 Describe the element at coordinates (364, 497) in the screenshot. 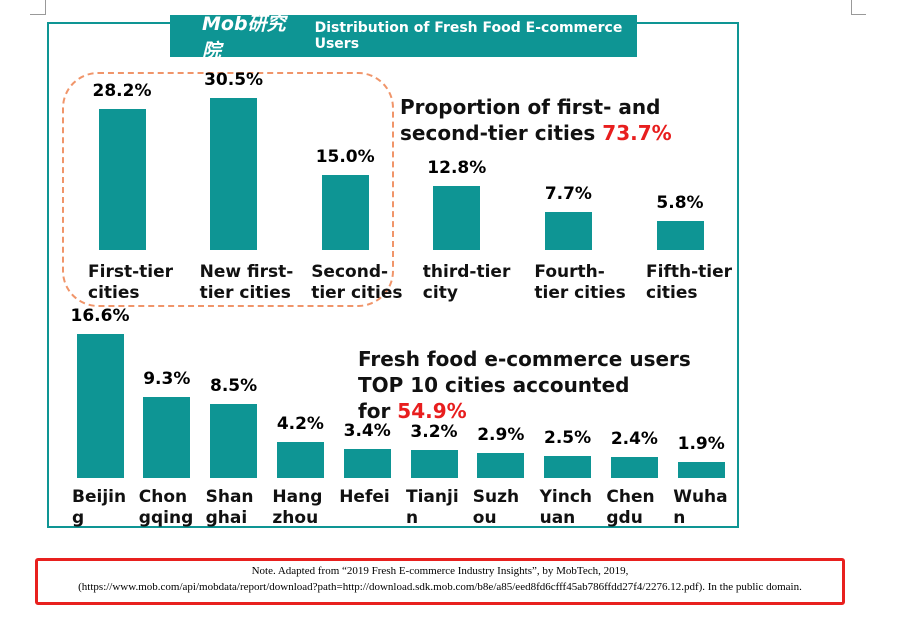

I see `category-label: Hefei` at that location.